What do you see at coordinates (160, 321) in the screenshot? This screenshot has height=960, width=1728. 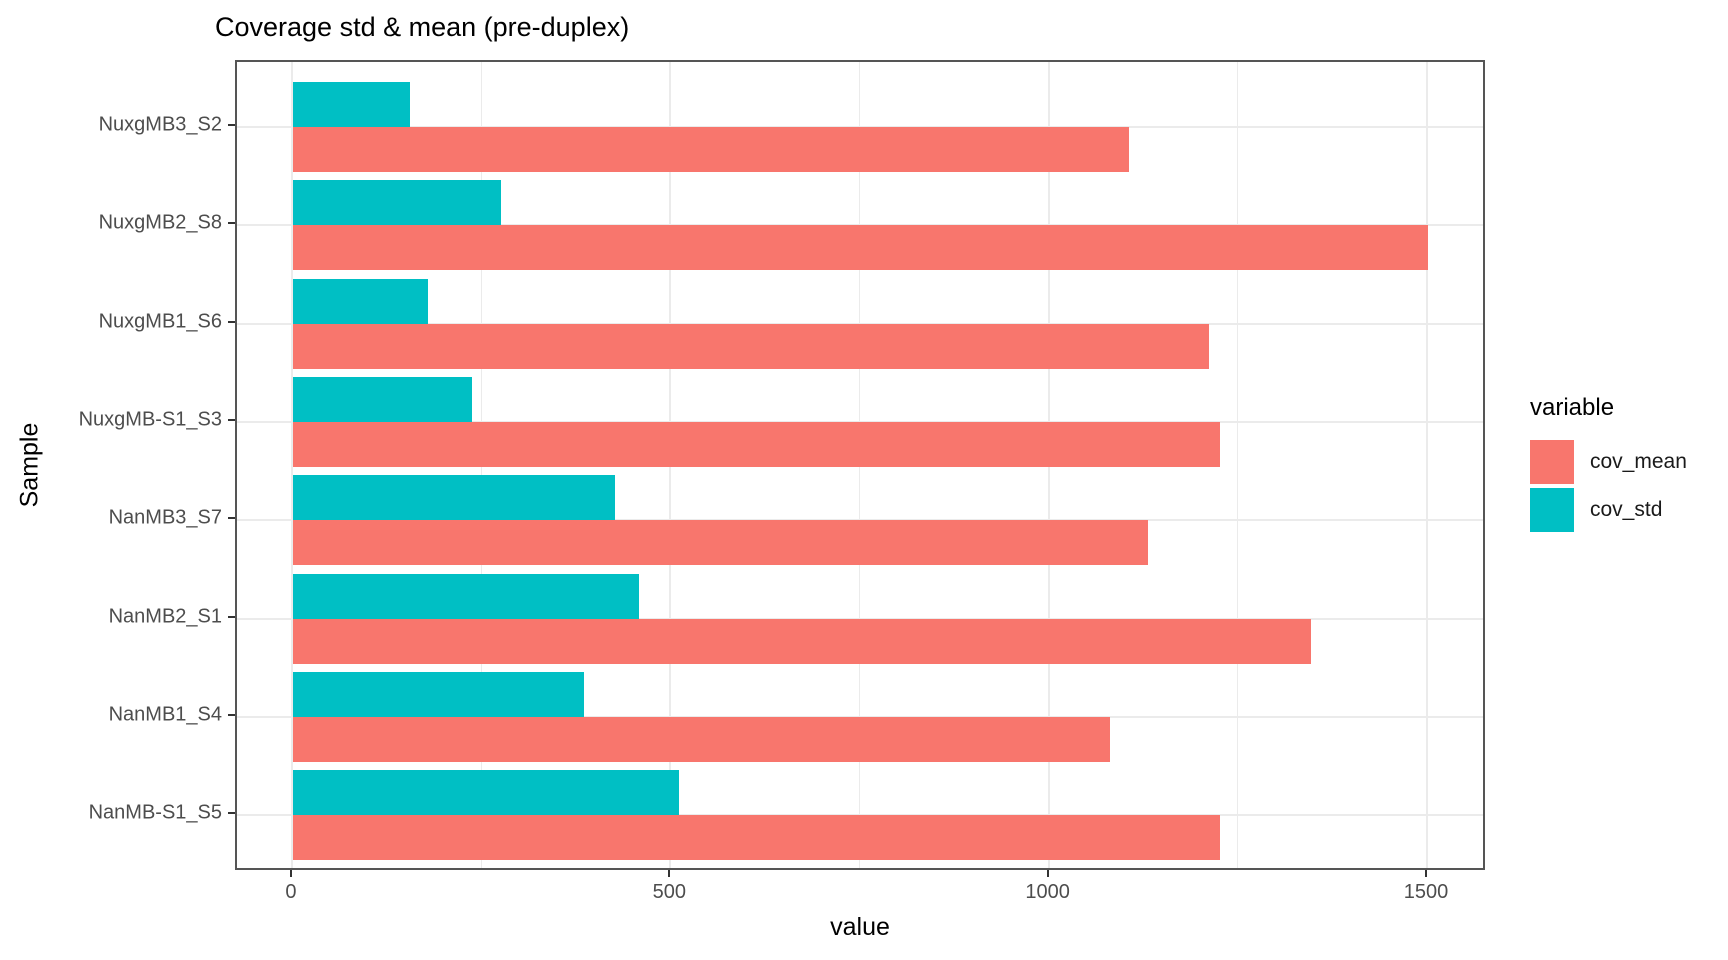 I see `y-tick-label: NuxgMB1_S6` at bounding box center [160, 321].